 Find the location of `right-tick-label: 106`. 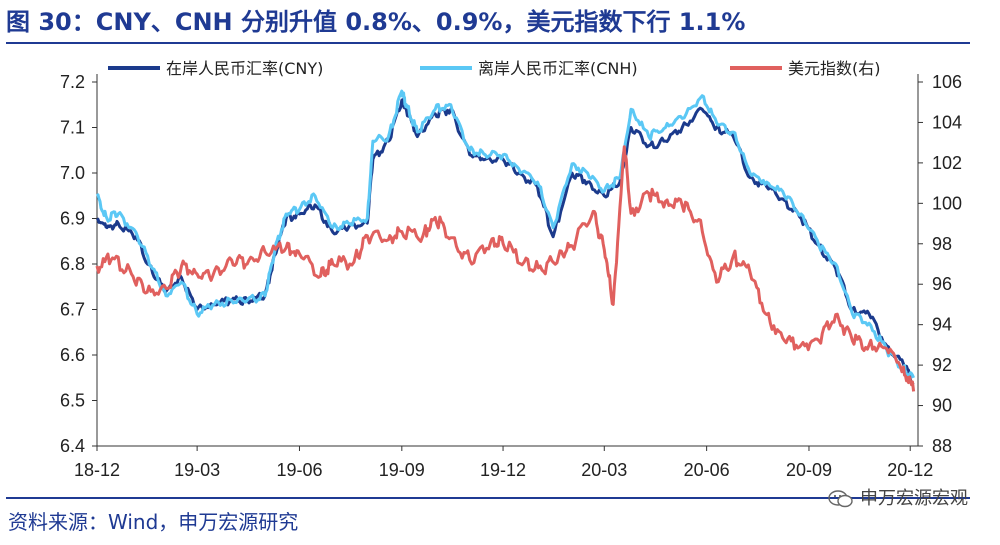

right-tick-label: 106 is located at coordinates (947, 82).